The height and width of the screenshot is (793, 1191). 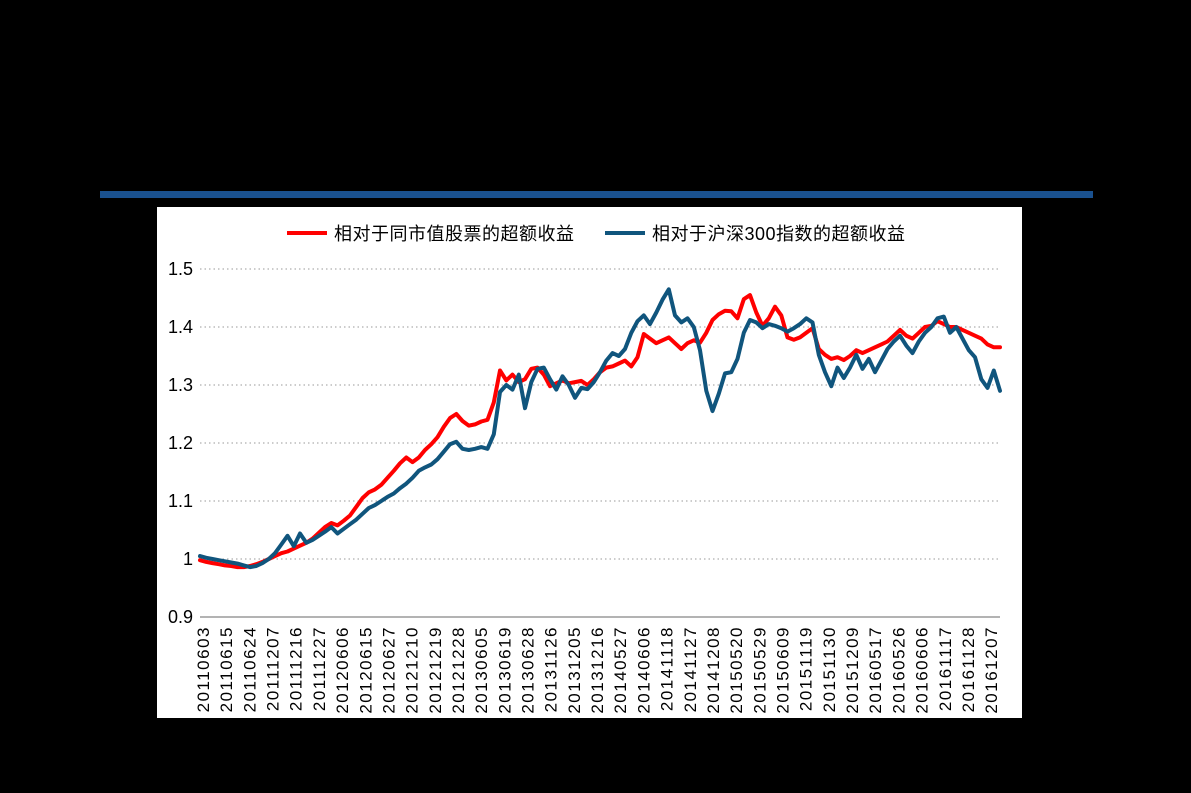 I want to click on x-tick-label: 20160606, so click(x=922, y=670).